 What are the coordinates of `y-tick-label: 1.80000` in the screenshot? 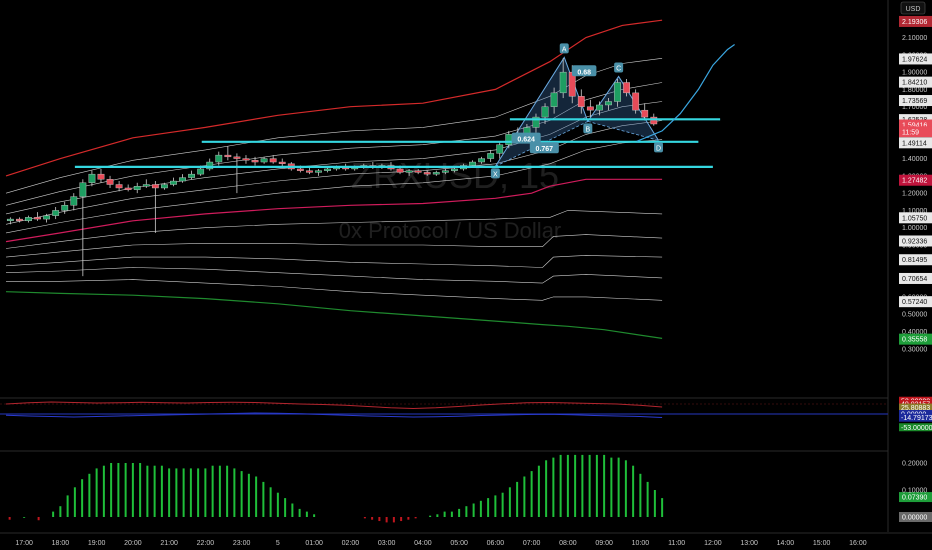 It's located at (914, 90).